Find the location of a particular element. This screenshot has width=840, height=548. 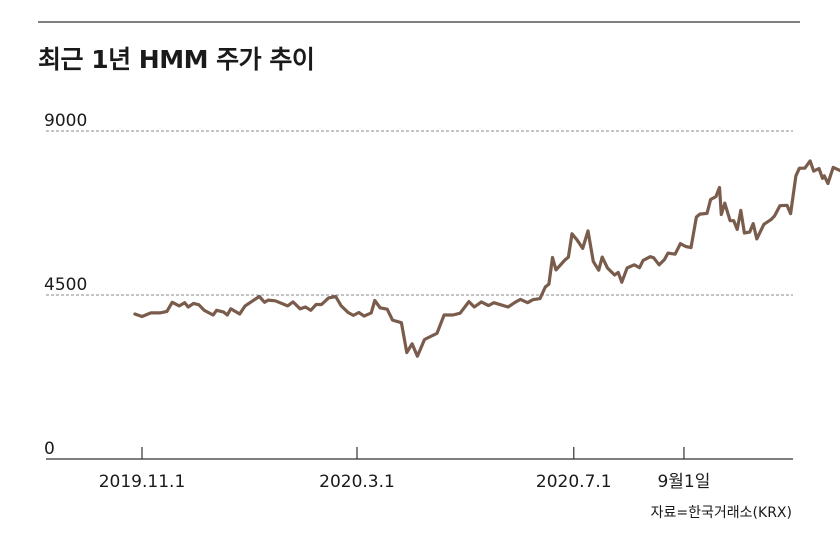

x-tick-label: 2020.3.1 is located at coordinates (357, 482).